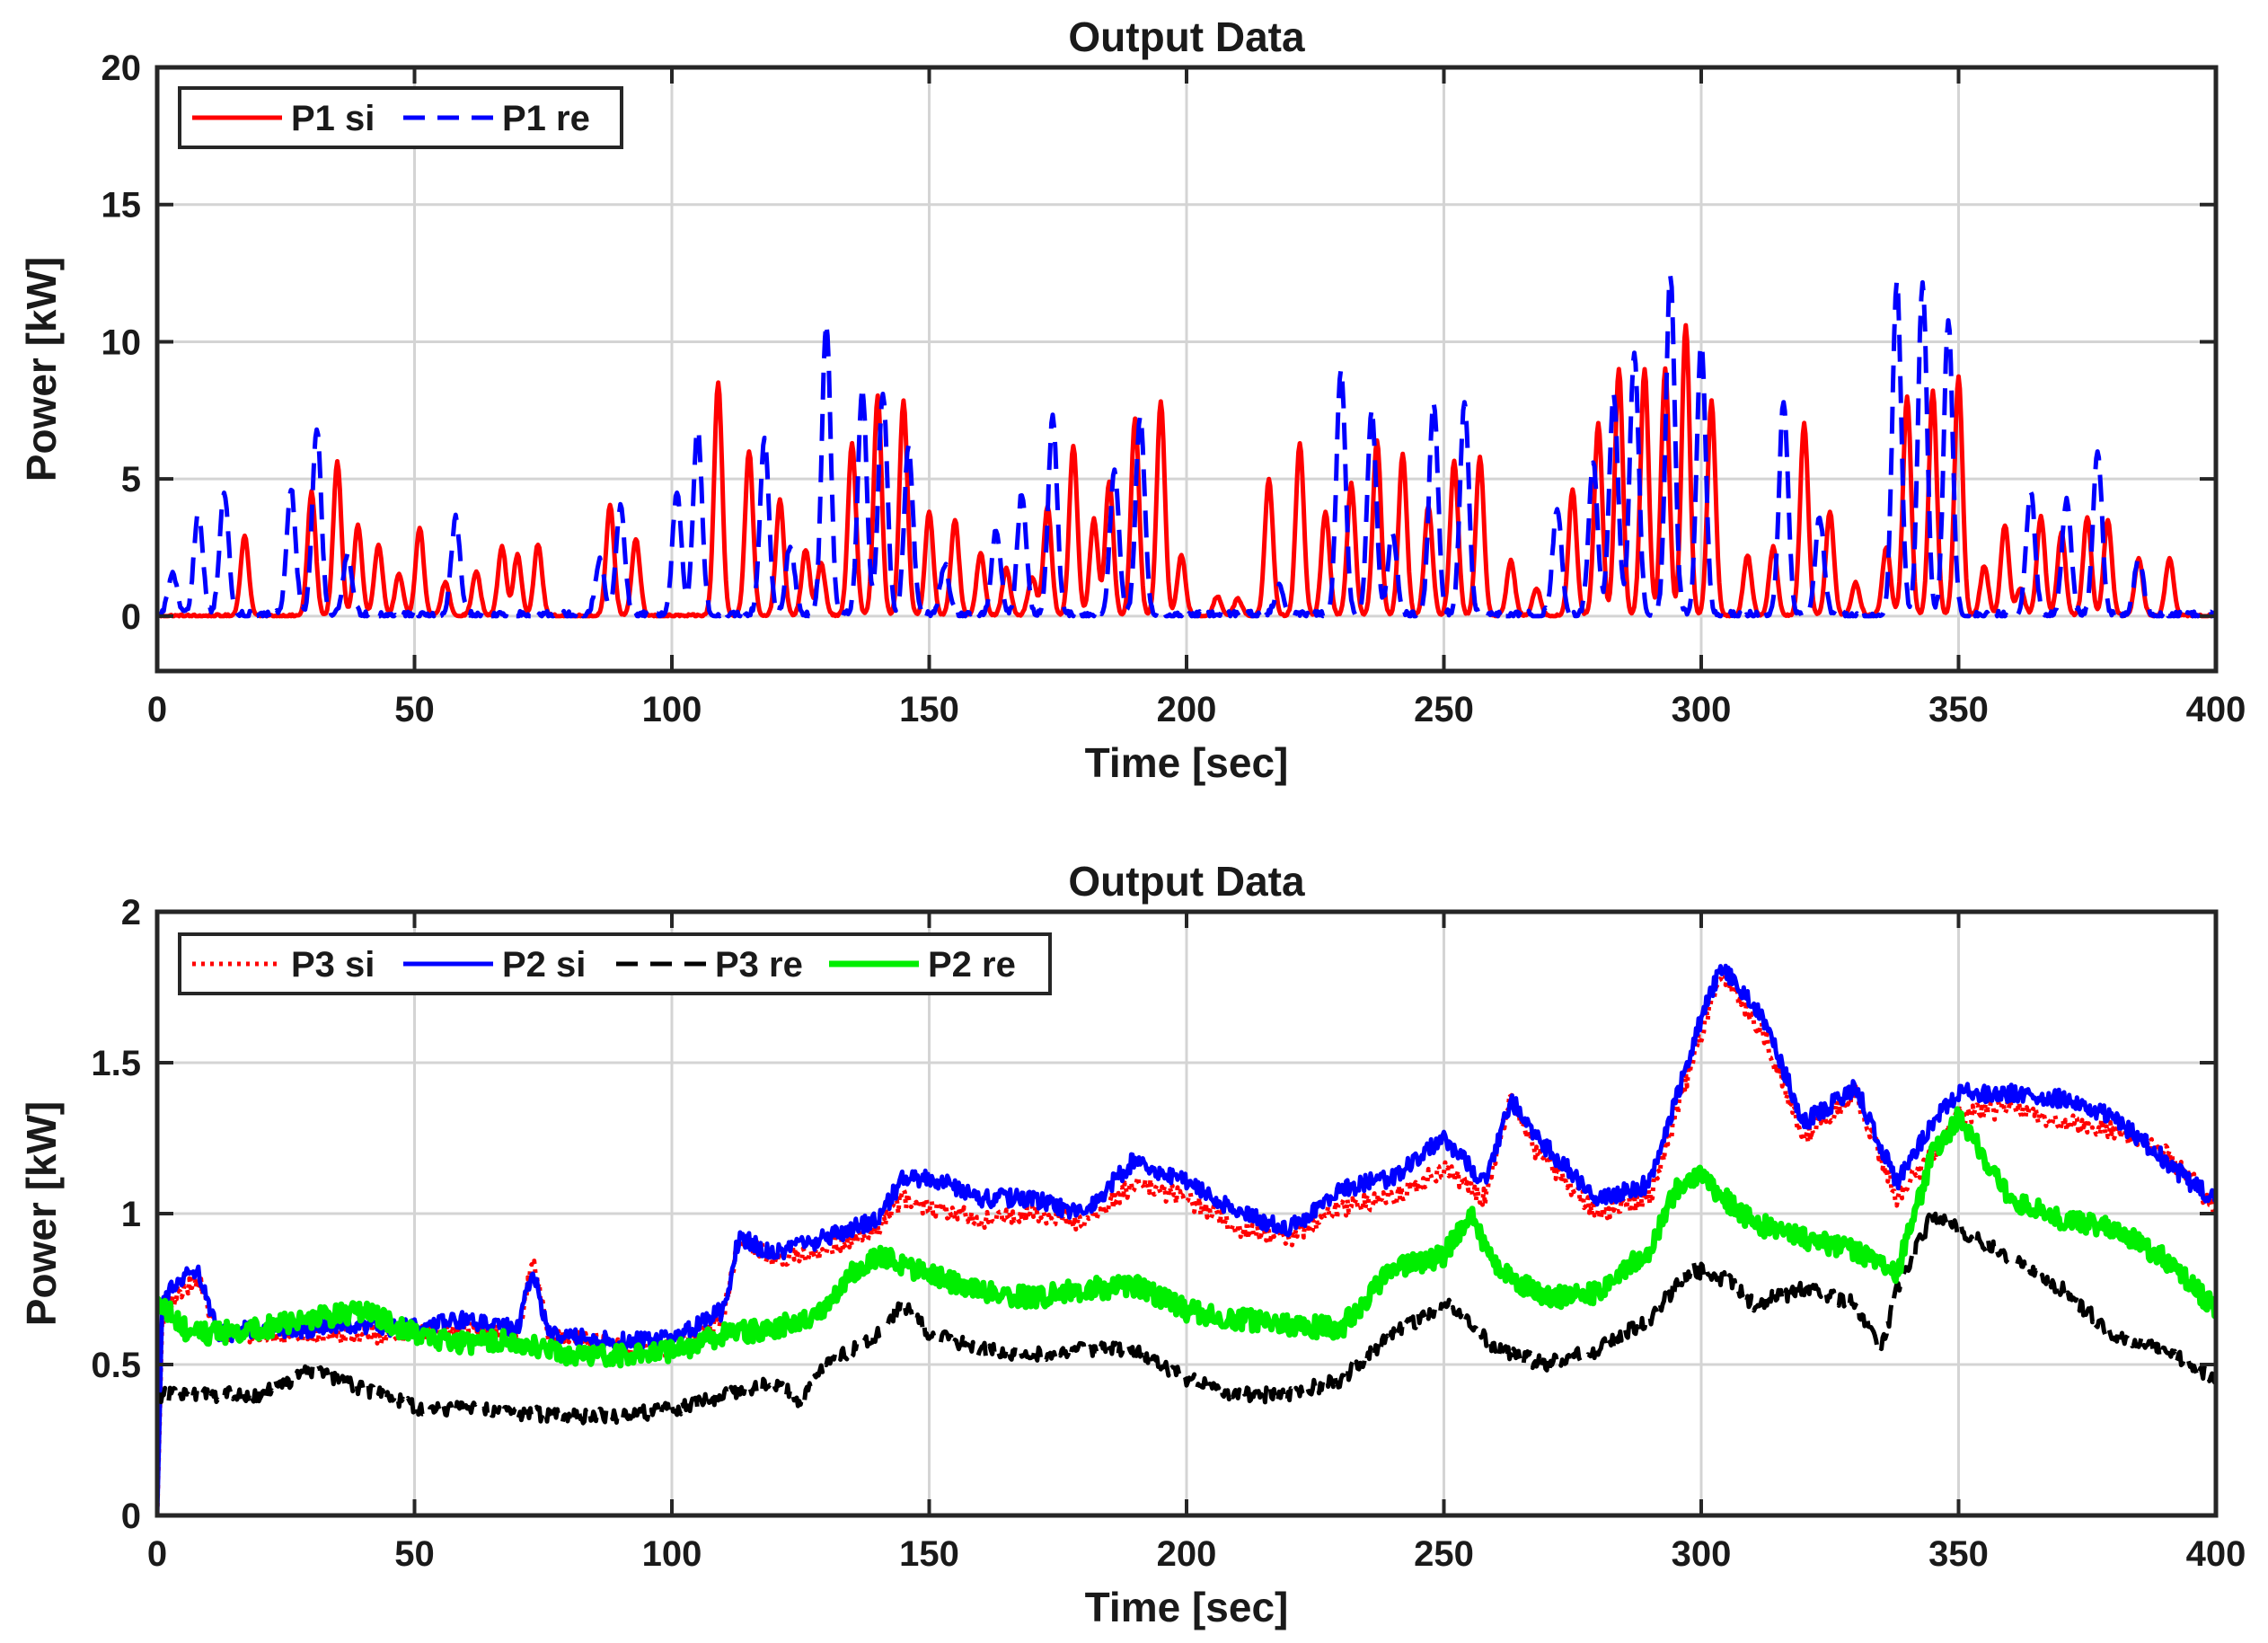 The image size is (2268, 1643). I want to click on series-line-p2-re, so click(1186, 1237).